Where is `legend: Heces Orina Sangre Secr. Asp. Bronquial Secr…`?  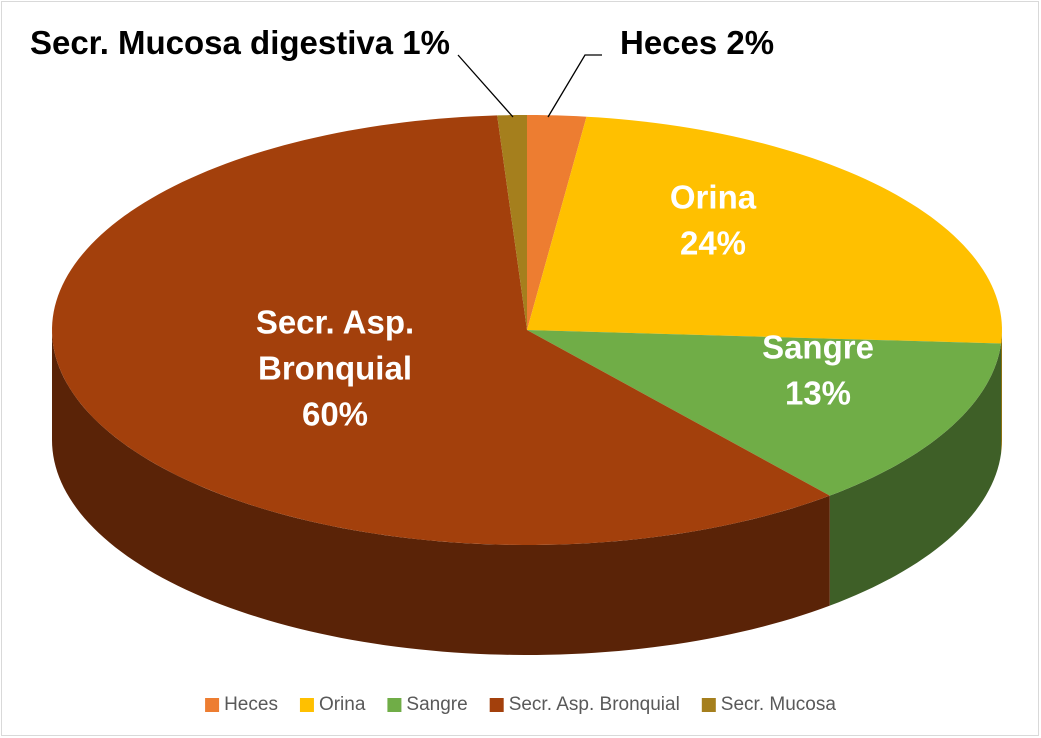 legend: Heces Orina Sangre Secr. Asp. Bronquial Secr… is located at coordinates (520, 704).